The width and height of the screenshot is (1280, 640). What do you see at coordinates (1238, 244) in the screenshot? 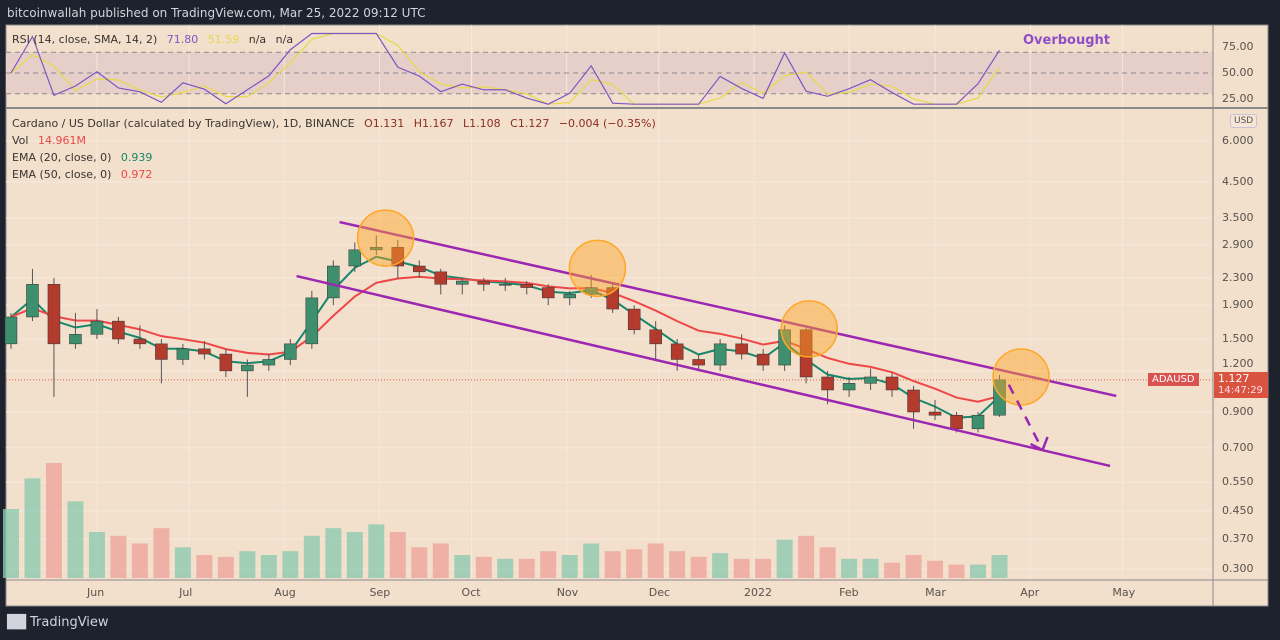
I see `price-axis-tick: 2.900` at bounding box center [1238, 244].